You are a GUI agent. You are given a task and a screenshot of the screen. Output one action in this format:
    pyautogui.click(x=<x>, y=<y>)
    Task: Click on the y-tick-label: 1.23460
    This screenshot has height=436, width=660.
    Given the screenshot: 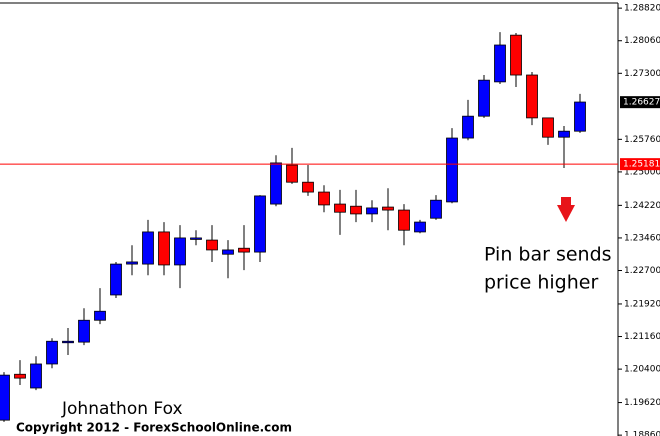 What is the action you would take?
    pyautogui.click(x=642, y=238)
    